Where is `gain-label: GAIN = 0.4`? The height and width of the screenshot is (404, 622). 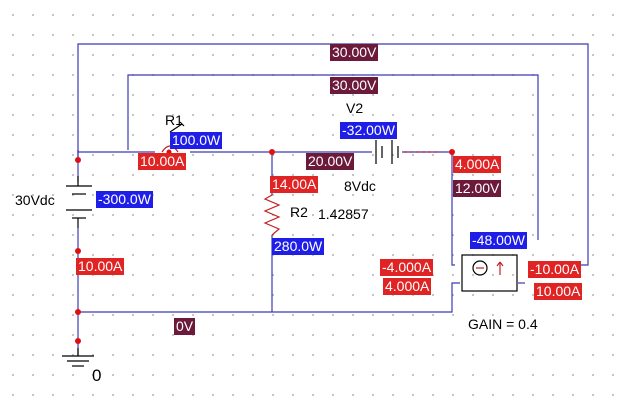 gain-label: GAIN = 0.4 is located at coordinates (503, 324).